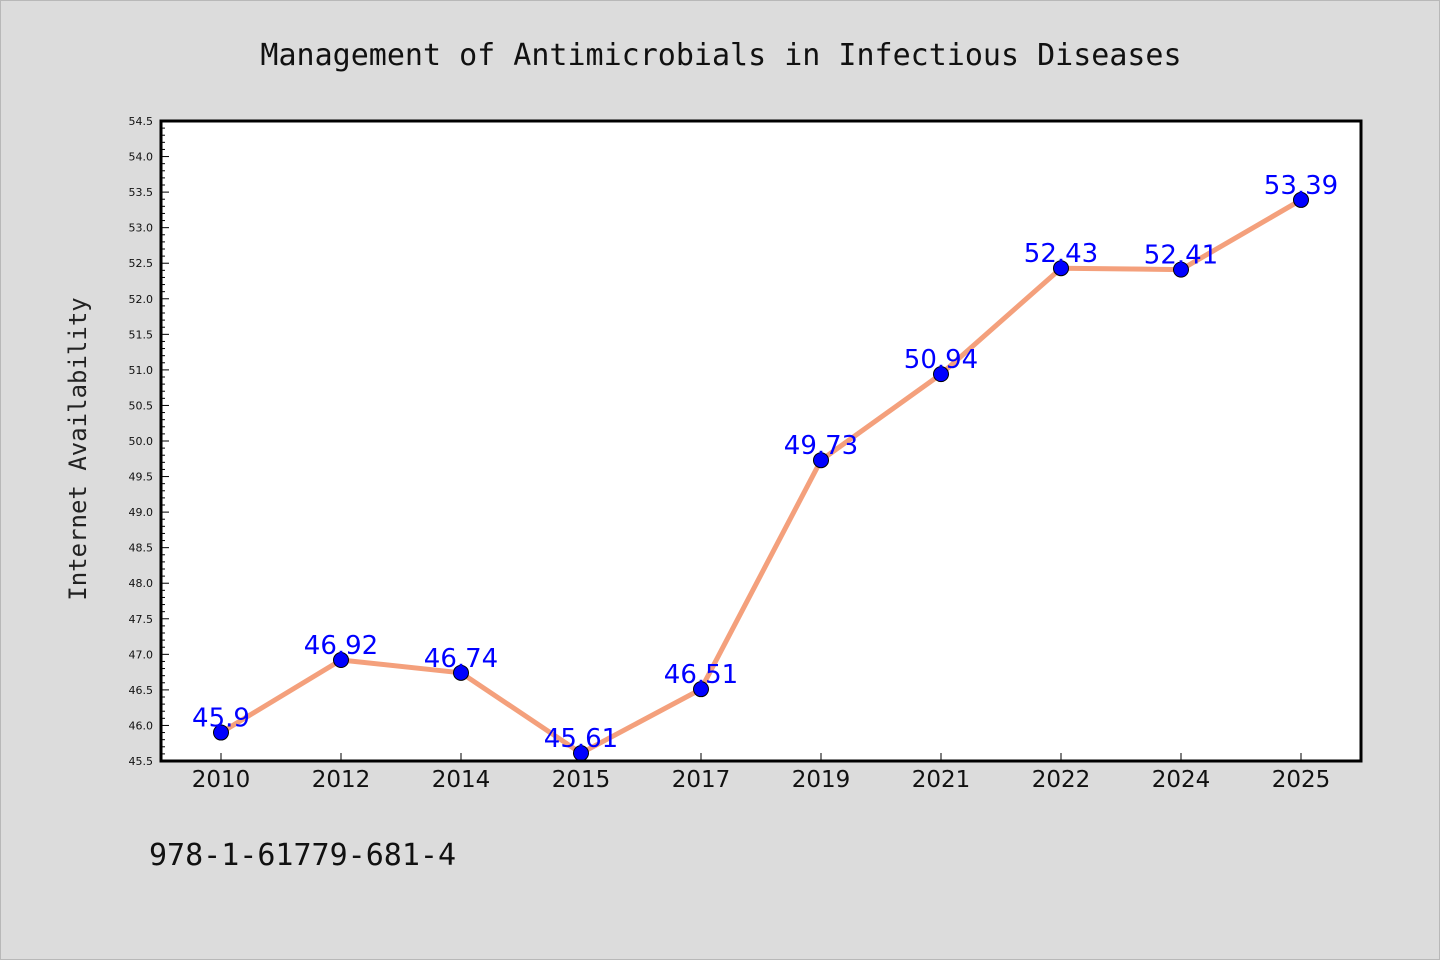 The width and height of the screenshot is (1440, 960). Describe the element at coordinates (141, 192) in the screenshot. I see `y-tick-label: 53.5` at that location.